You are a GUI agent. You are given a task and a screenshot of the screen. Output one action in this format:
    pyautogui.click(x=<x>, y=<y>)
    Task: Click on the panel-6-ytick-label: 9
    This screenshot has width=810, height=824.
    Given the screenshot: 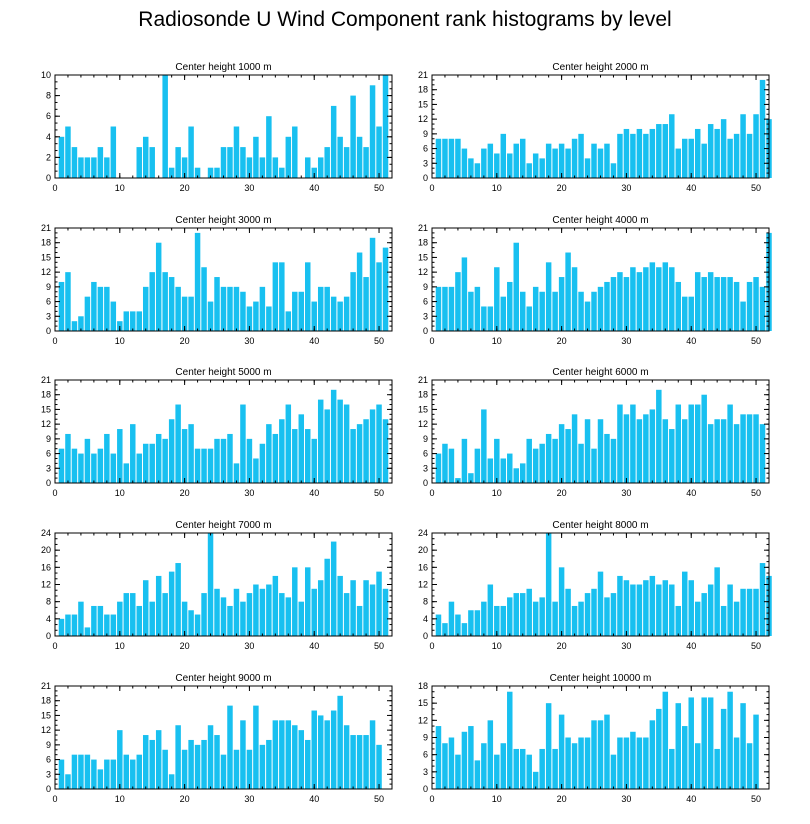 What is the action you would take?
    pyautogui.click(x=425, y=439)
    